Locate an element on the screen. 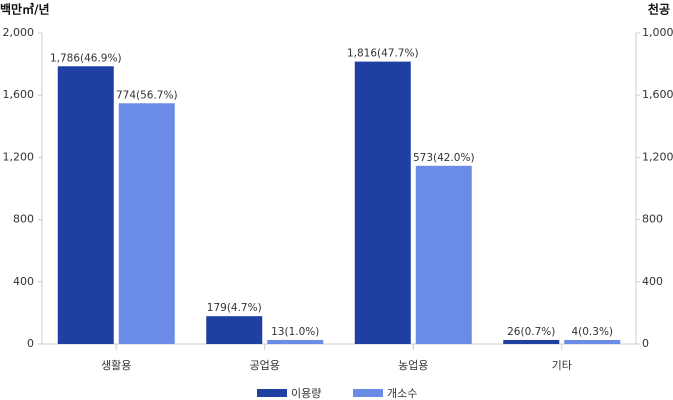  y-tick-label: 800 is located at coordinates (23, 219).